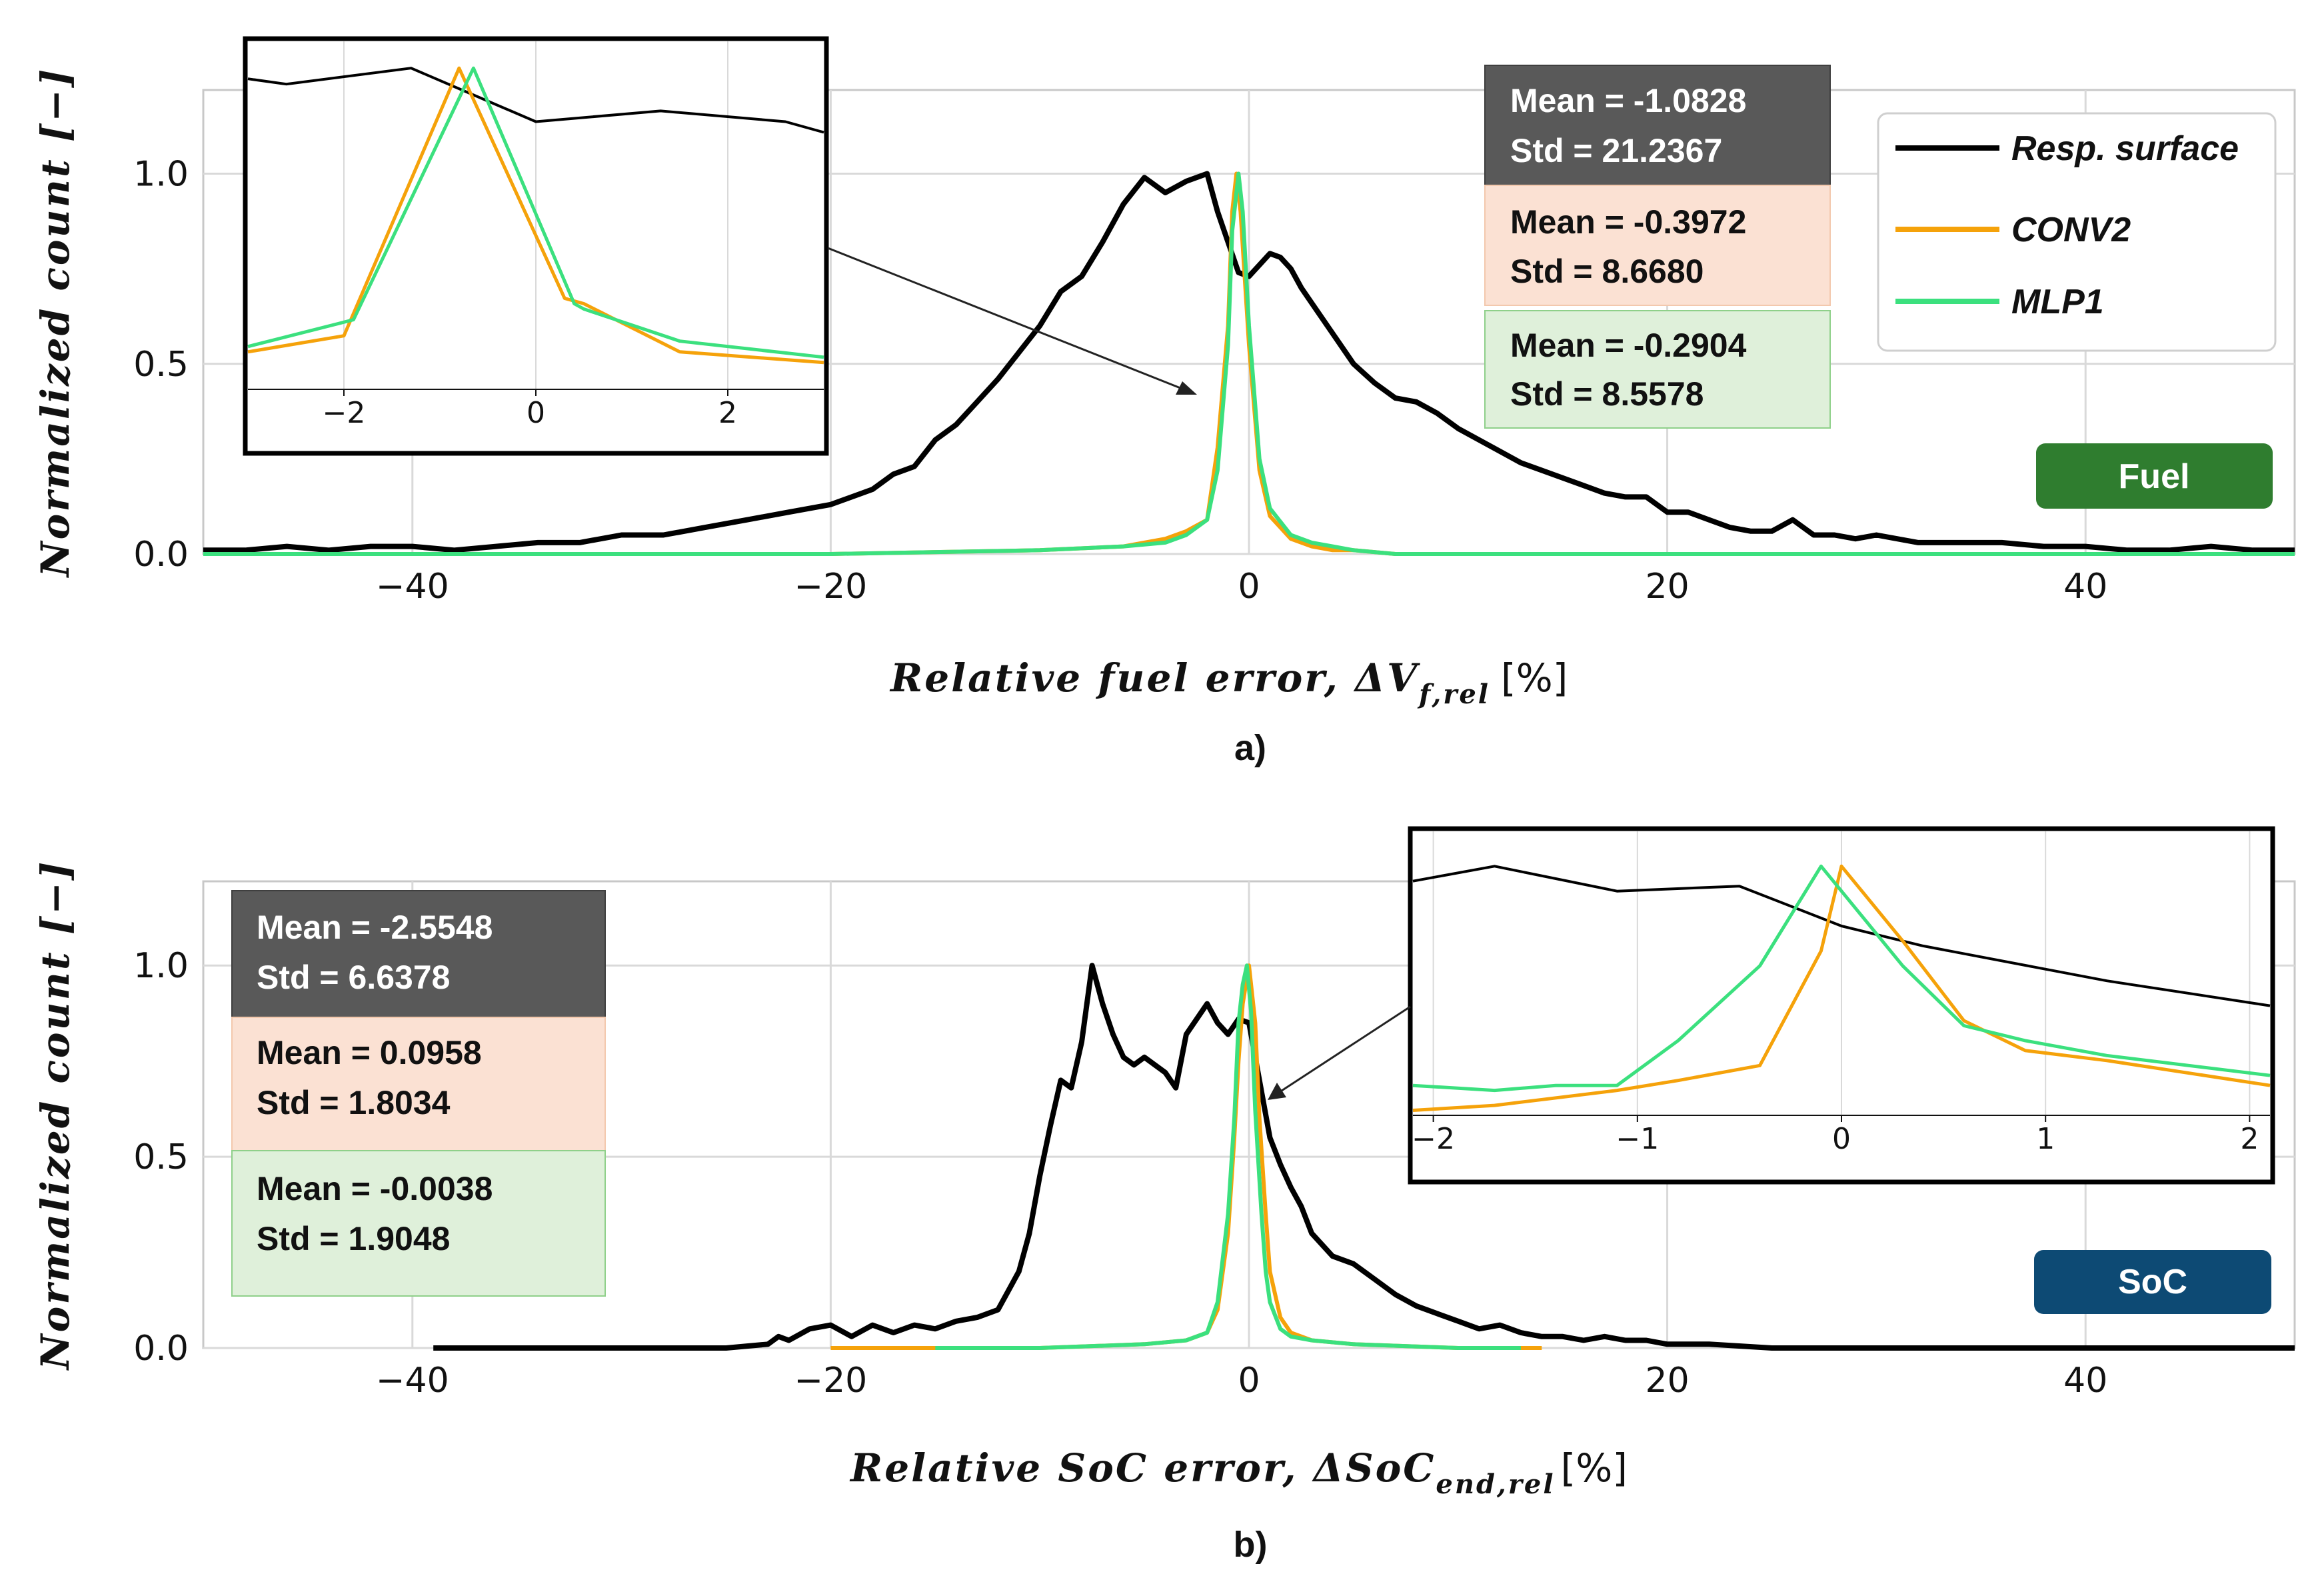  I want to click on panel-b-zoom-arrow, so click(1339, 1052).